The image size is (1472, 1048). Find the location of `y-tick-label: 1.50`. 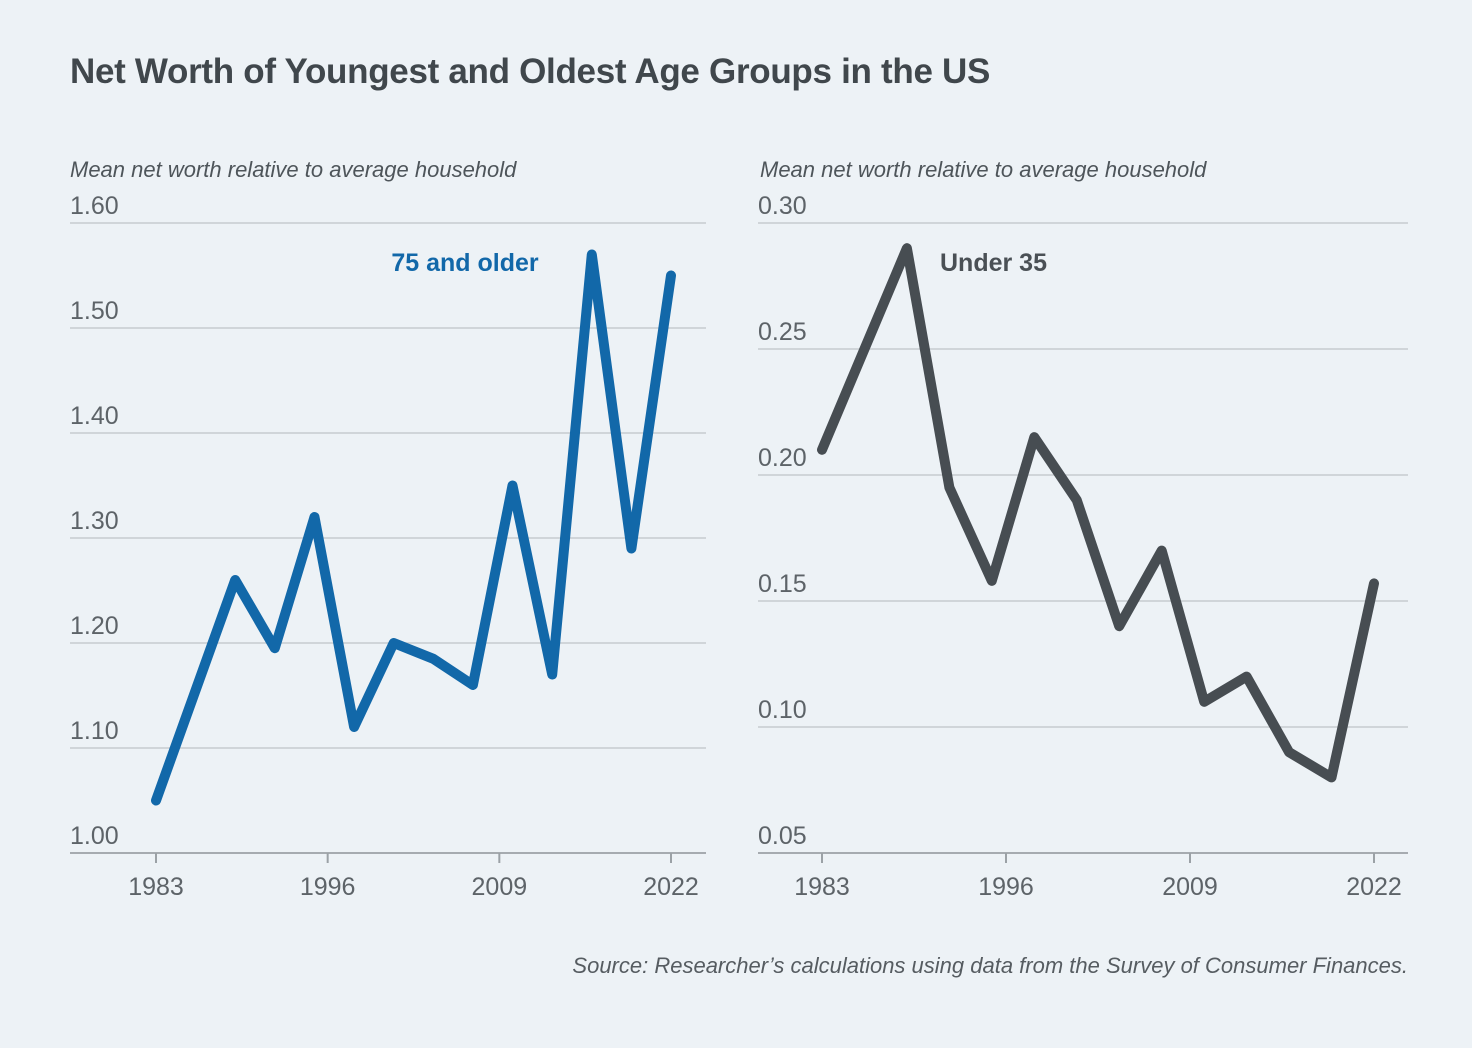

y-tick-label: 1.50 is located at coordinates (94, 311).